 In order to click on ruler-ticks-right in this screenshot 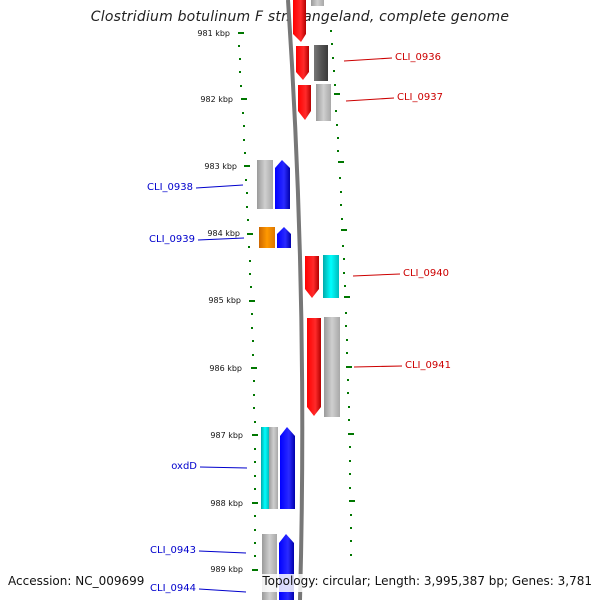, I will do `click(342, 293)`.